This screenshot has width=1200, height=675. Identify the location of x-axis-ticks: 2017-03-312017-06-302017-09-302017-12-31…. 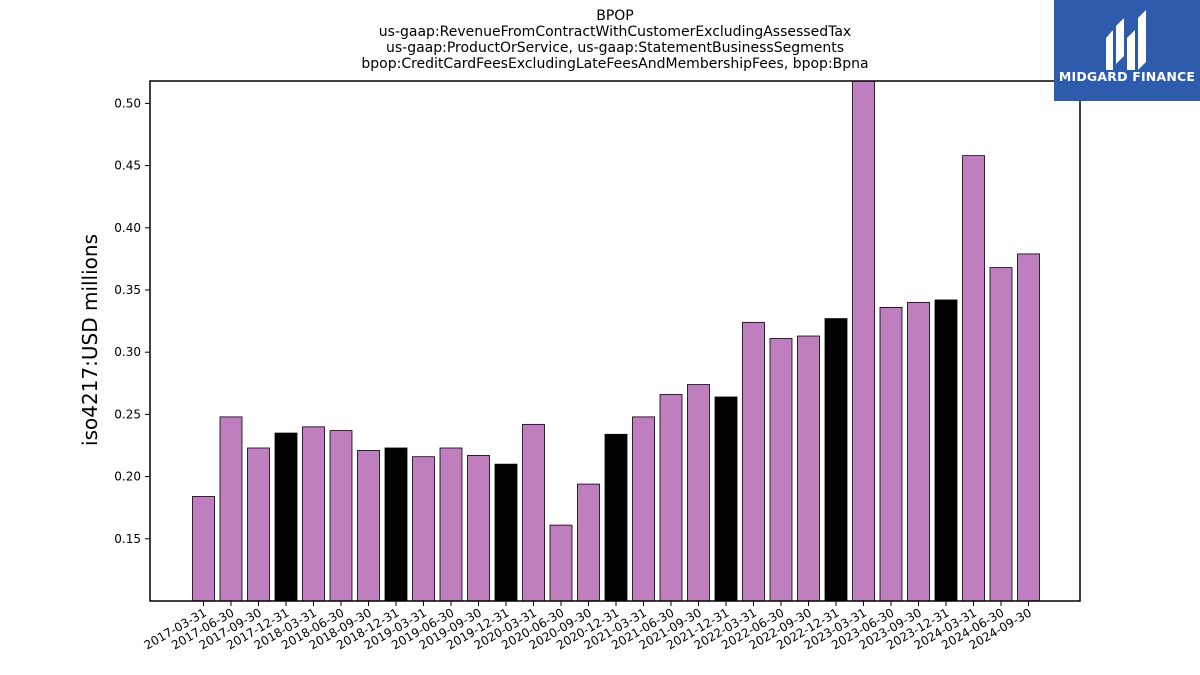
(588, 626).